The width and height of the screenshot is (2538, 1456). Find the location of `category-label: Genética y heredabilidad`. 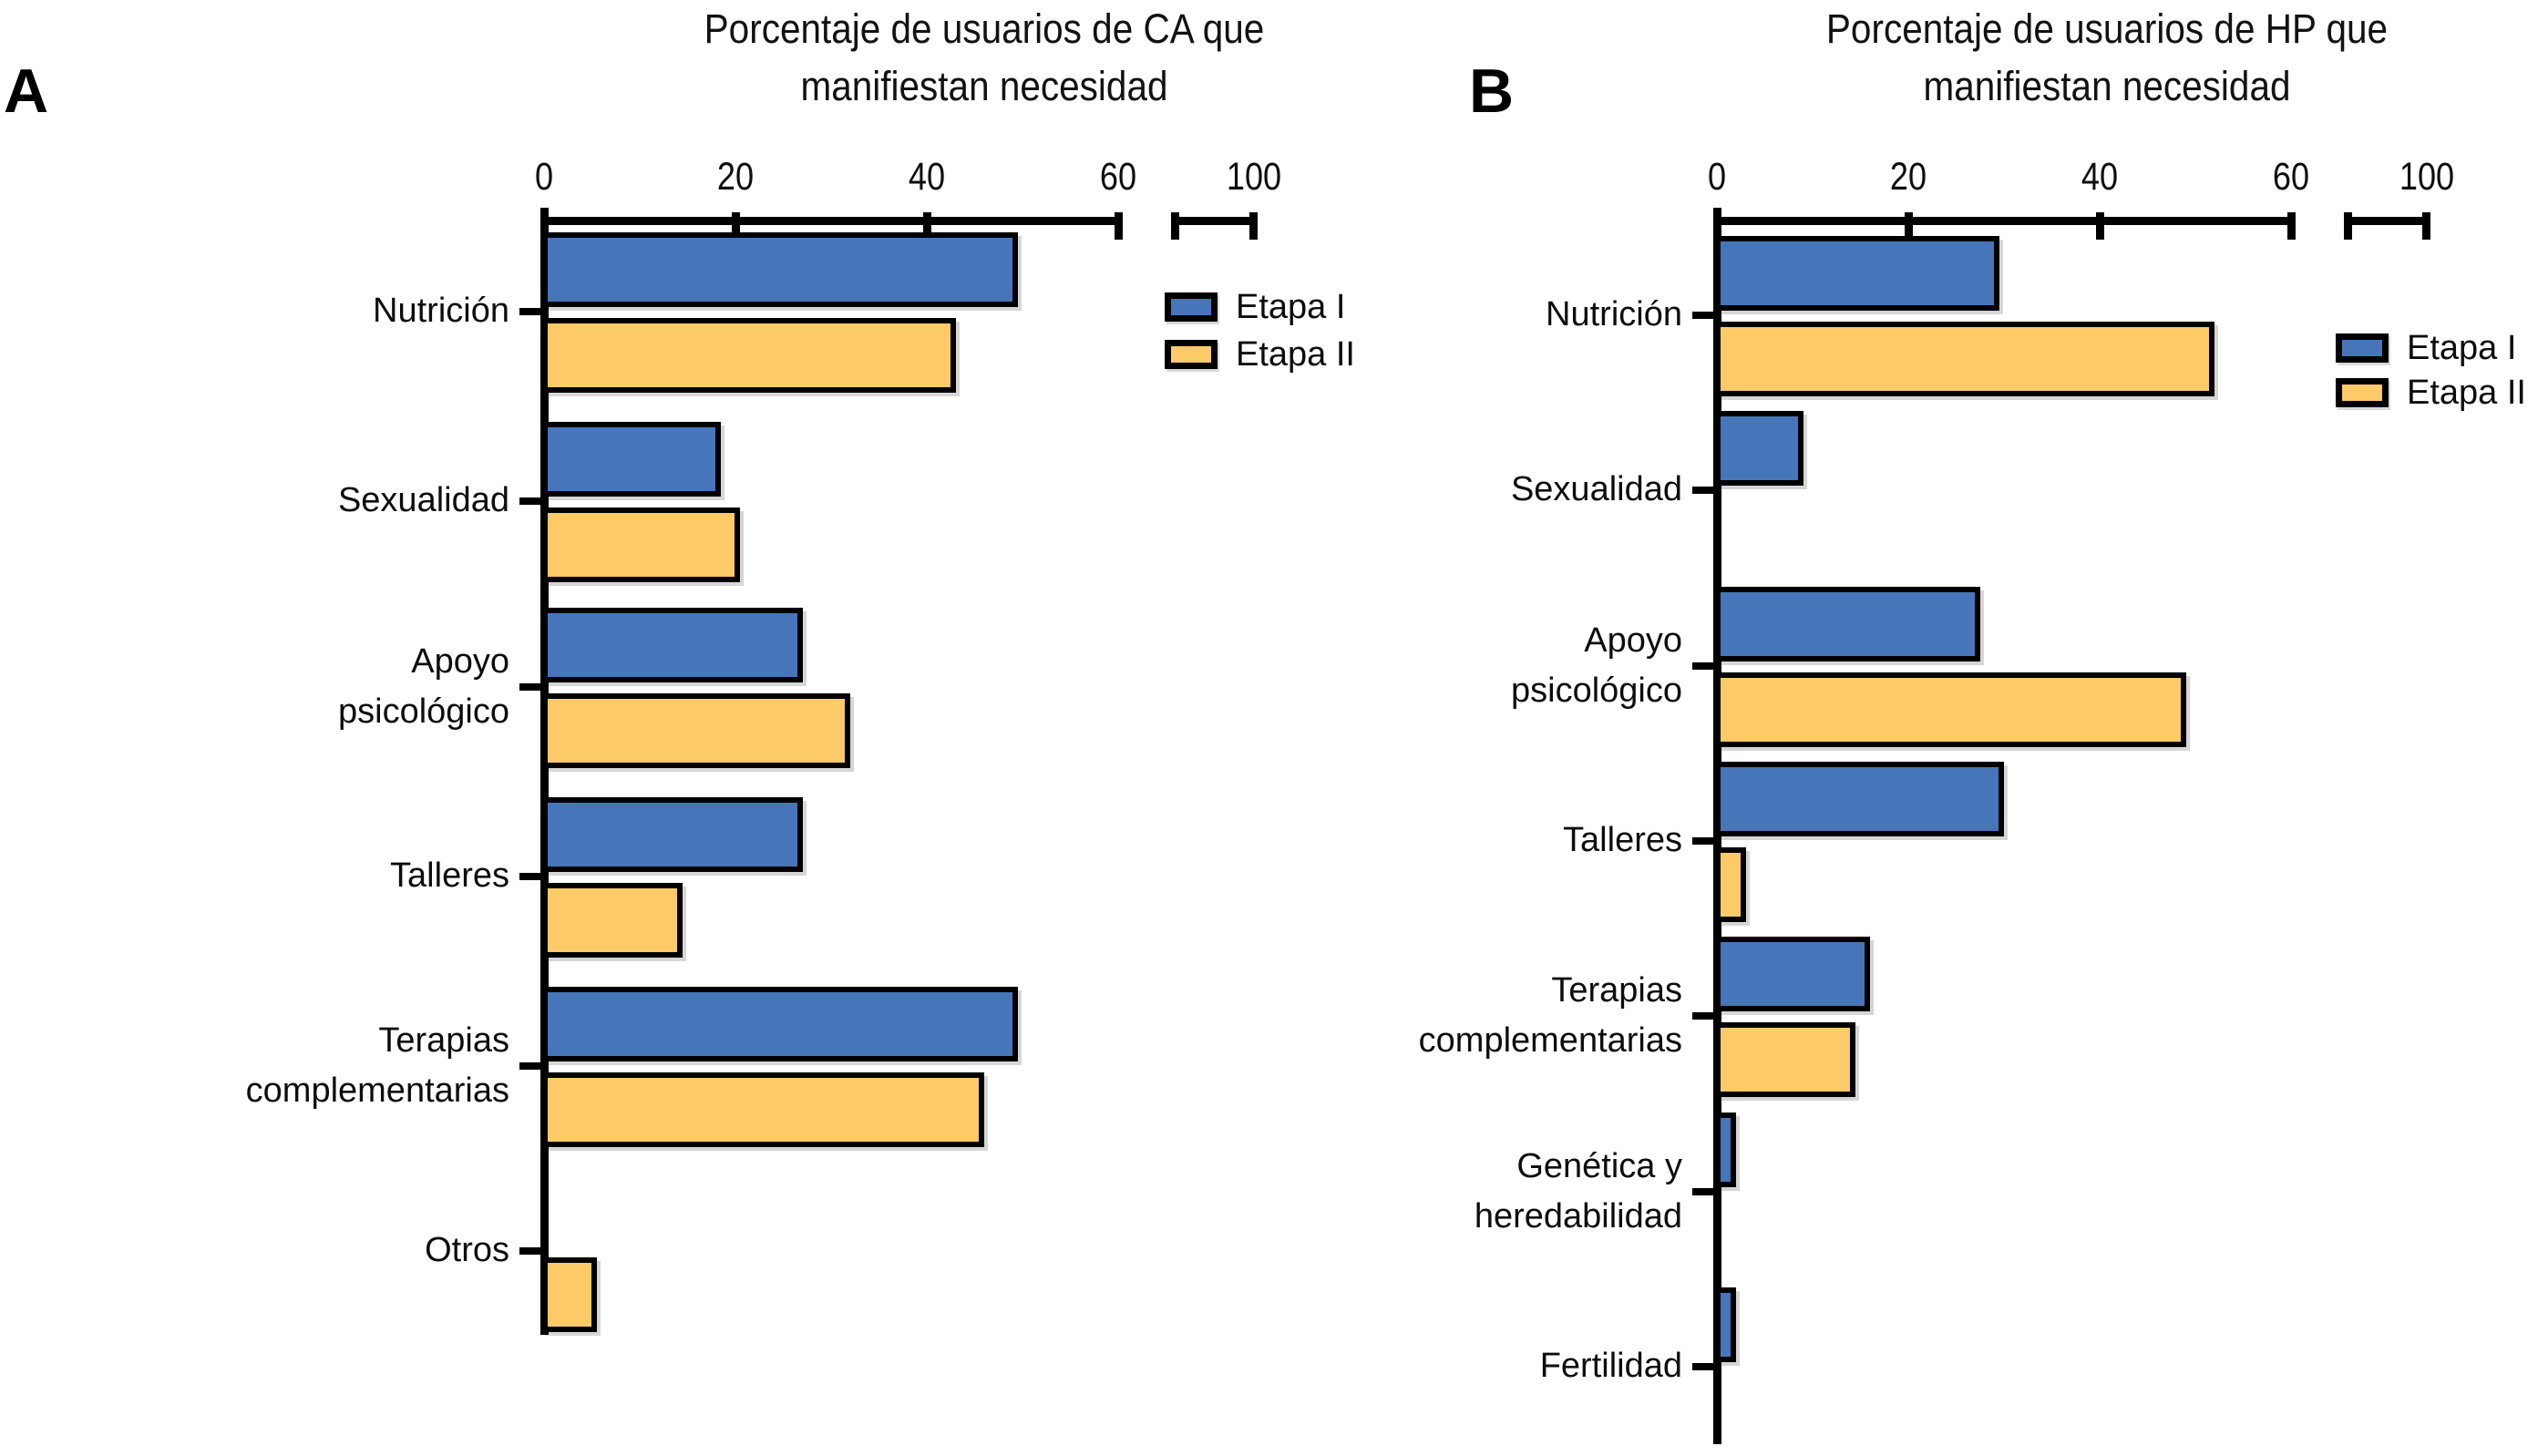

category-label: Genética y heredabilidad is located at coordinates (1578, 1192).